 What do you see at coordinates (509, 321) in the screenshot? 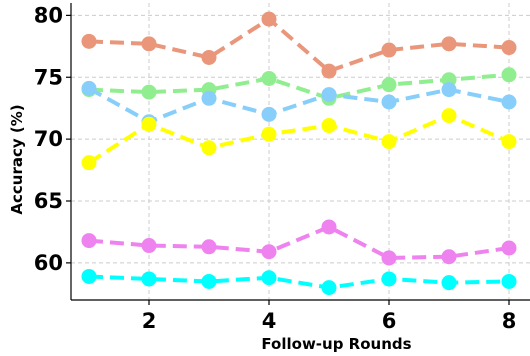
I see `x-tick-label: 8` at bounding box center [509, 321].